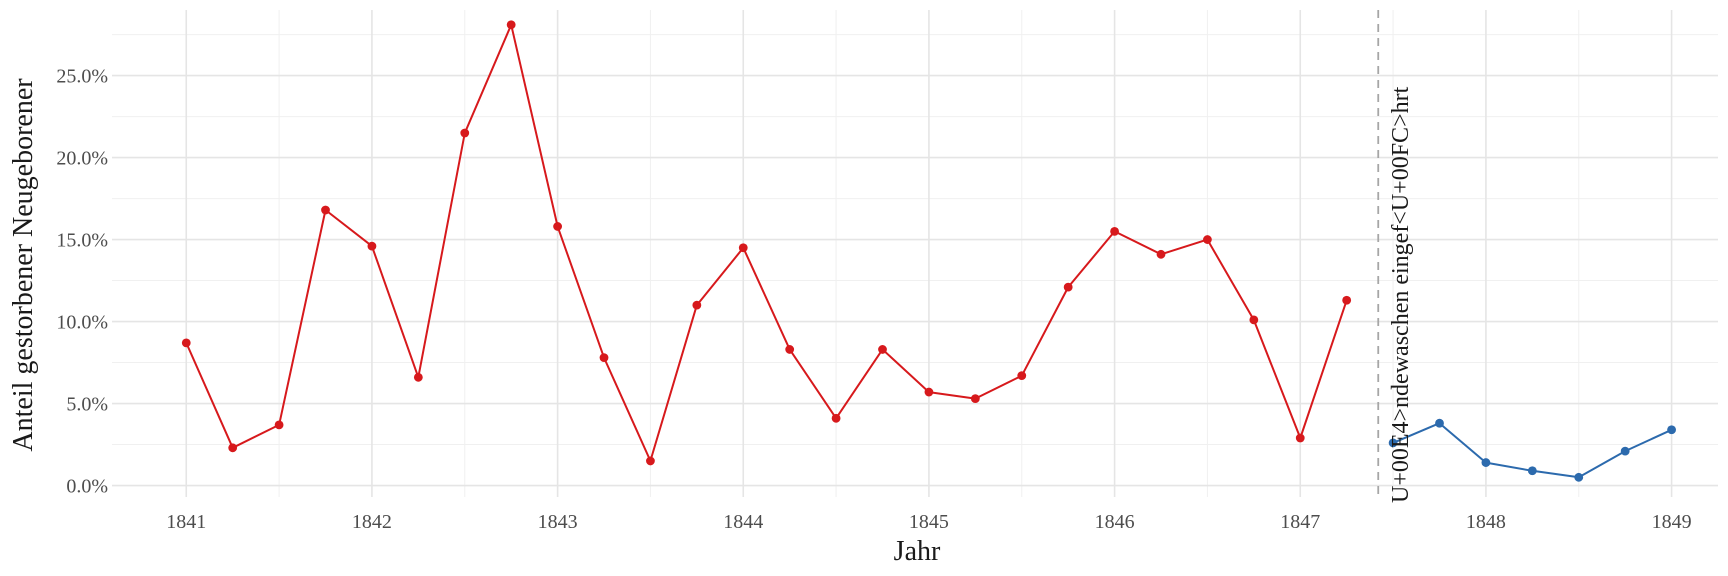 The image size is (1728, 576). Describe the element at coordinates (1672, 522) in the screenshot. I see `x-tick-label: 1849` at that location.